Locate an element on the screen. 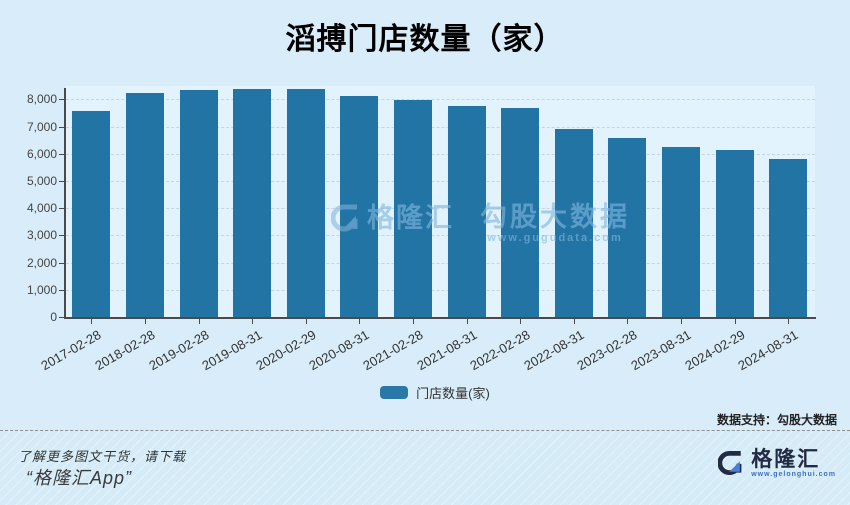 This screenshot has height=505, width=850. brand-name-text: 格隆汇 is located at coordinates (786, 459).